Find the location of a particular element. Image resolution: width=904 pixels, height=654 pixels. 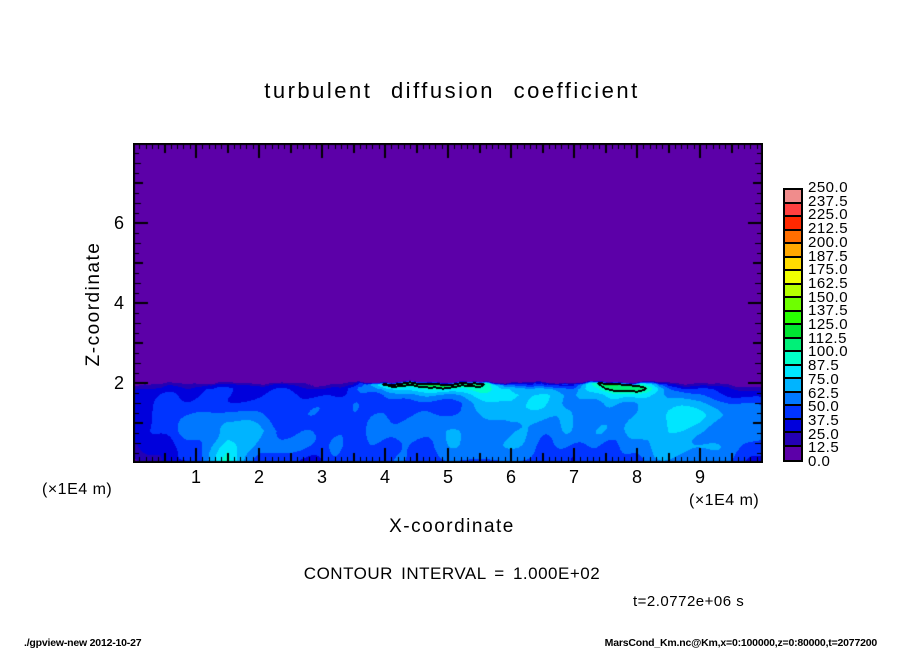

y-tick-label: 4 is located at coordinates (118, 303).